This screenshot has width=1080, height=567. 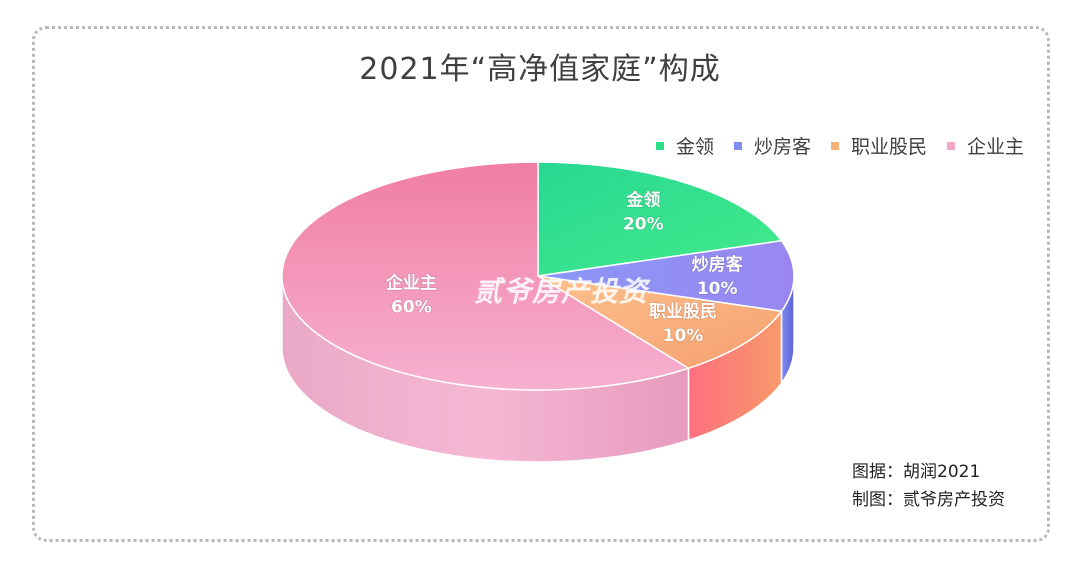 I want to click on slice-value-label-1: 10%, so click(x=717, y=289).